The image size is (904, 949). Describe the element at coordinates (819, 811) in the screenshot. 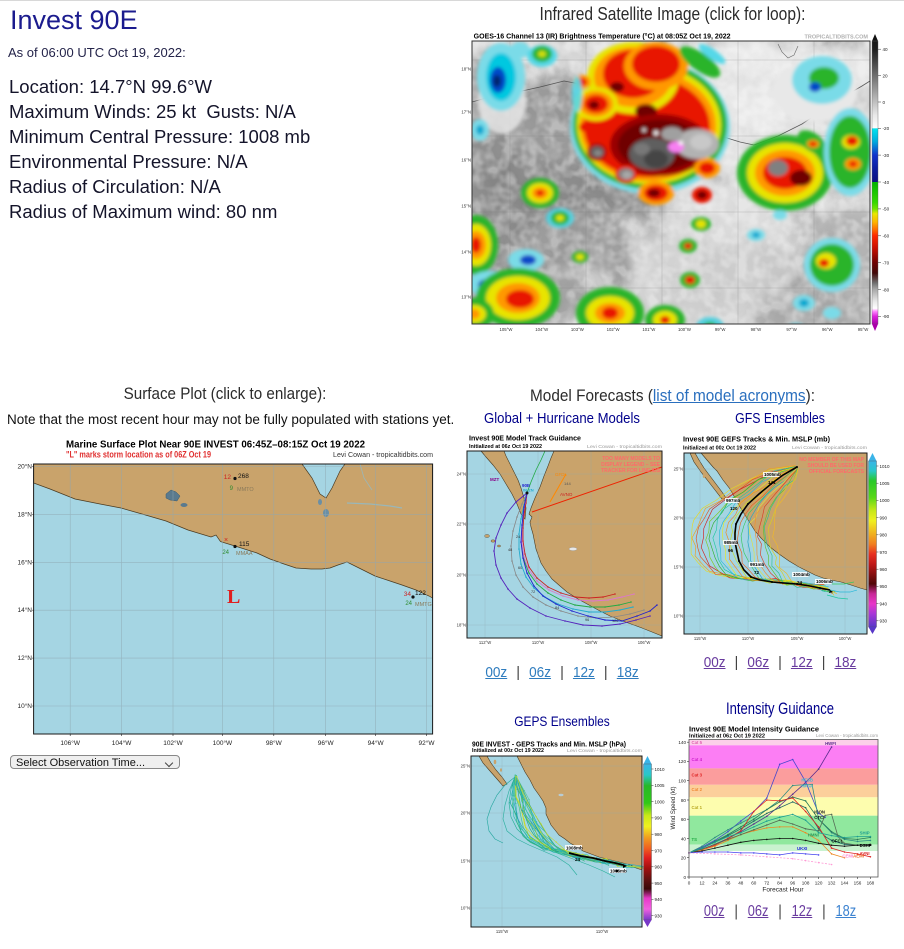

I see `svg-text: ICON` at that location.